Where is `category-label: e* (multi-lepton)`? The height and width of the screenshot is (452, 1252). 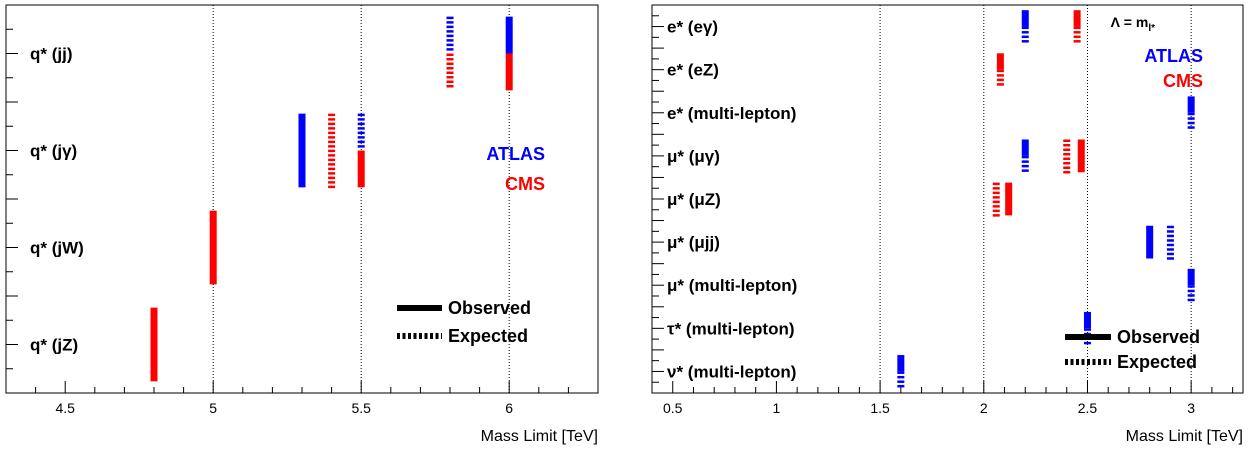
category-label: e* (multi-lepton) is located at coordinates (731, 113).